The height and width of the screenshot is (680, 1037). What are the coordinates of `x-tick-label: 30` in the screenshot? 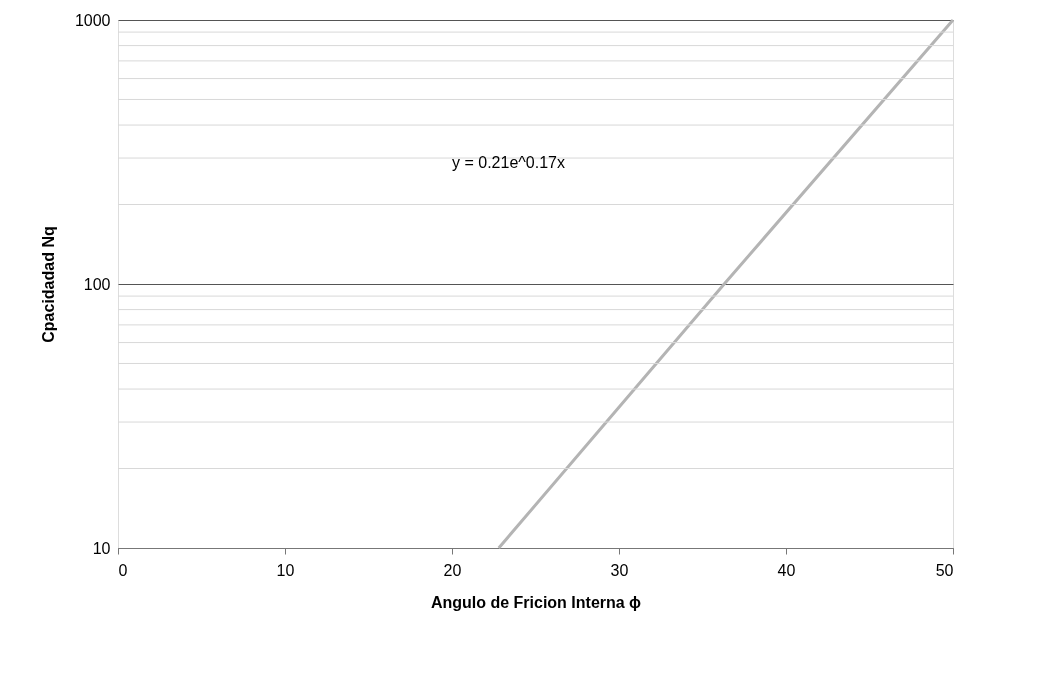 It's located at (619, 570).